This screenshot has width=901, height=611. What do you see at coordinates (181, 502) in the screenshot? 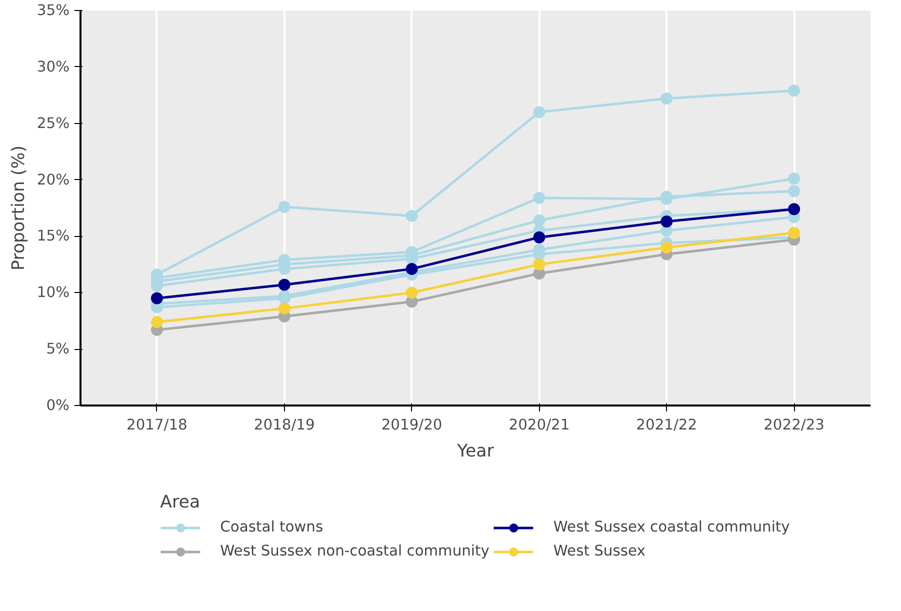
I see `legend-title: Area` at bounding box center [181, 502].